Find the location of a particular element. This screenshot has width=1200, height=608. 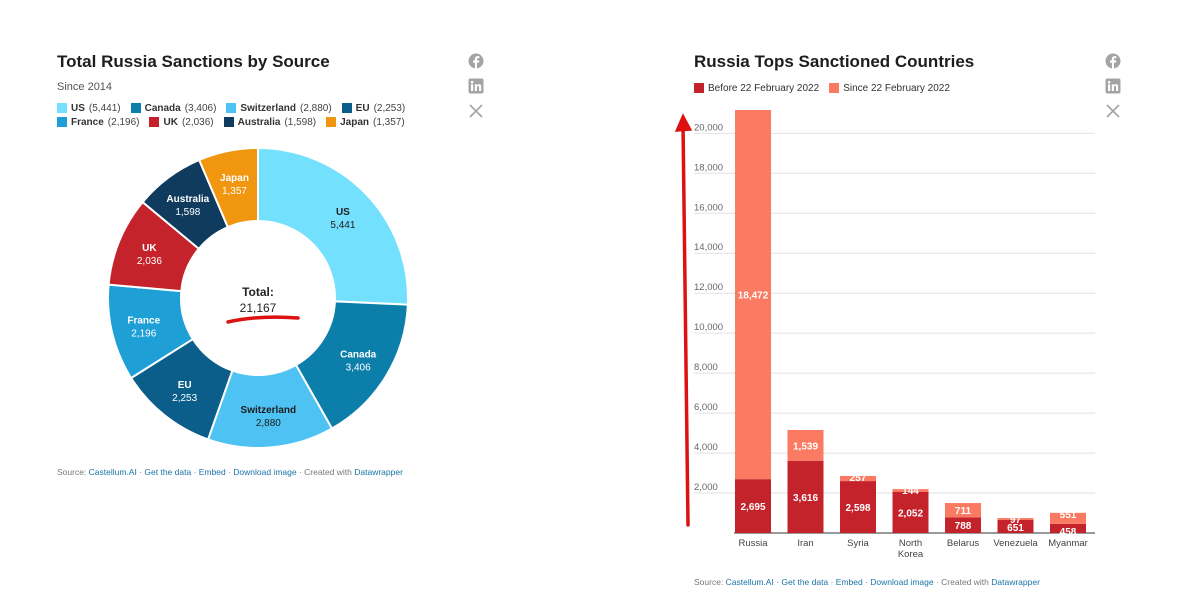

footer-created-with: Created with is located at coordinates (966, 582).